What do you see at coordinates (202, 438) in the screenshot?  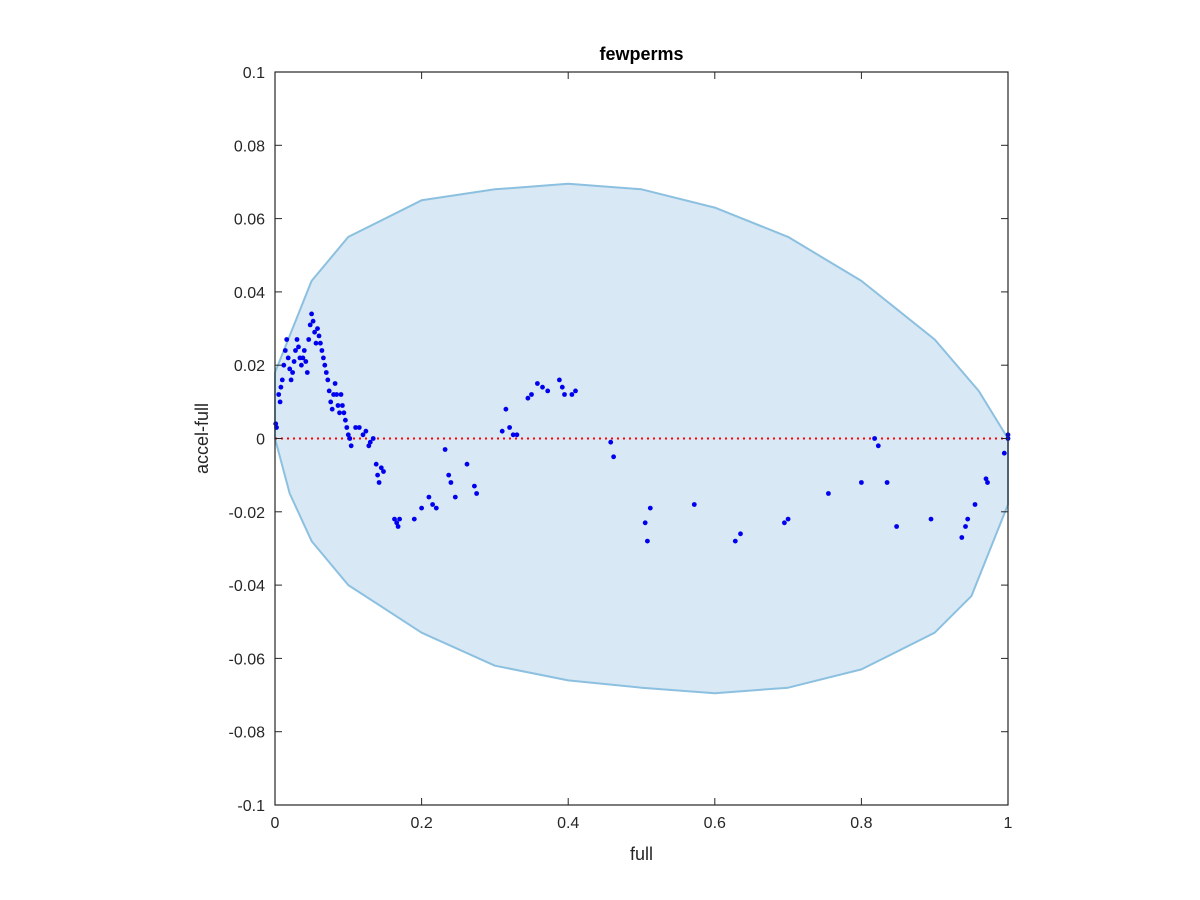 I see `y-axis-label: accel-full` at bounding box center [202, 438].